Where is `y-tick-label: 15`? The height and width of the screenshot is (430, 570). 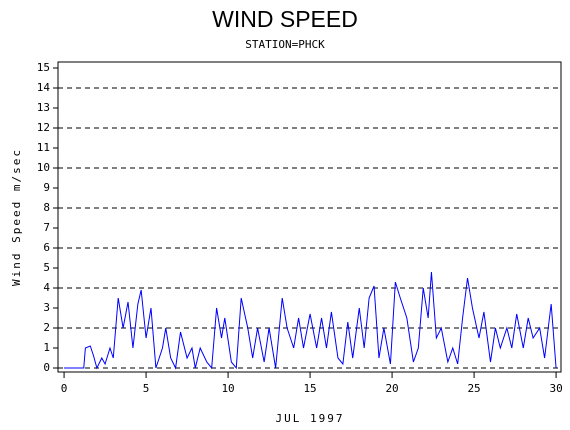
y-tick-label: 15 is located at coordinates (43, 67).